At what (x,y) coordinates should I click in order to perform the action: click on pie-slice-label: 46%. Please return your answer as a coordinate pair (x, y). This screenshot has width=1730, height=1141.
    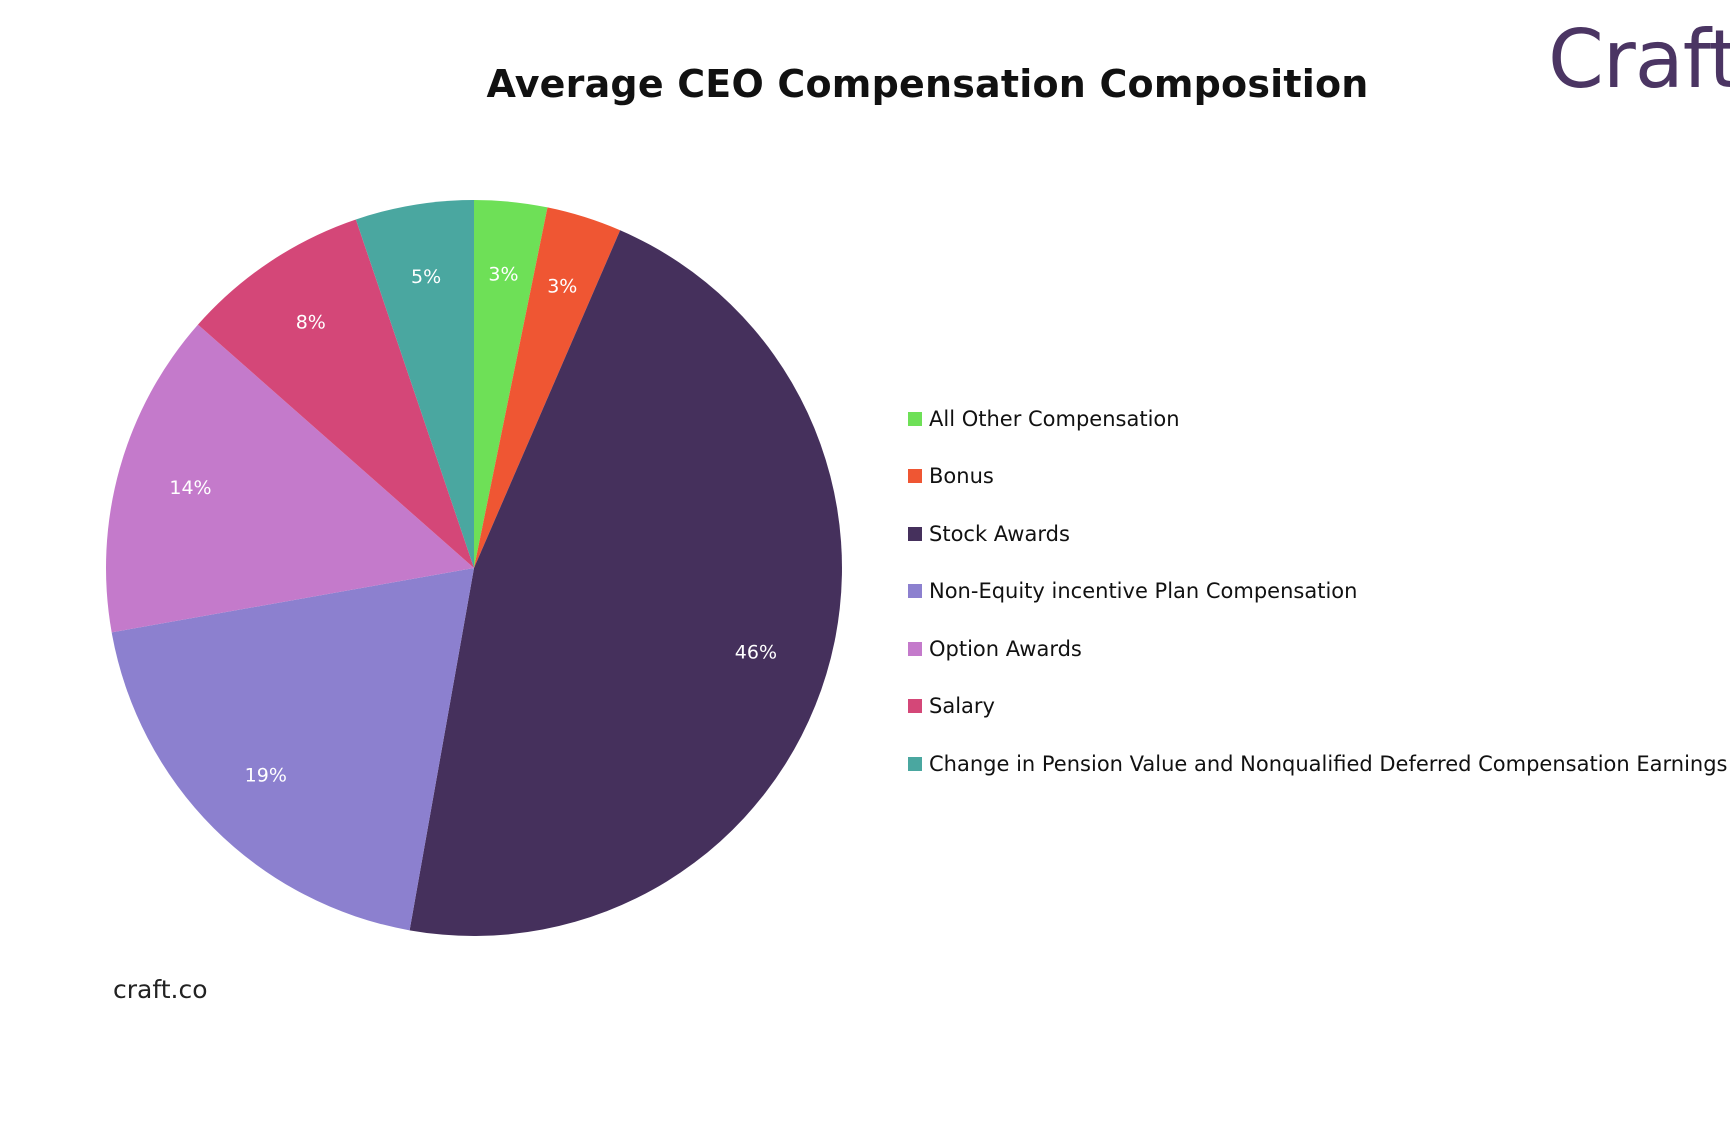
    Looking at the image, I should click on (756, 652).